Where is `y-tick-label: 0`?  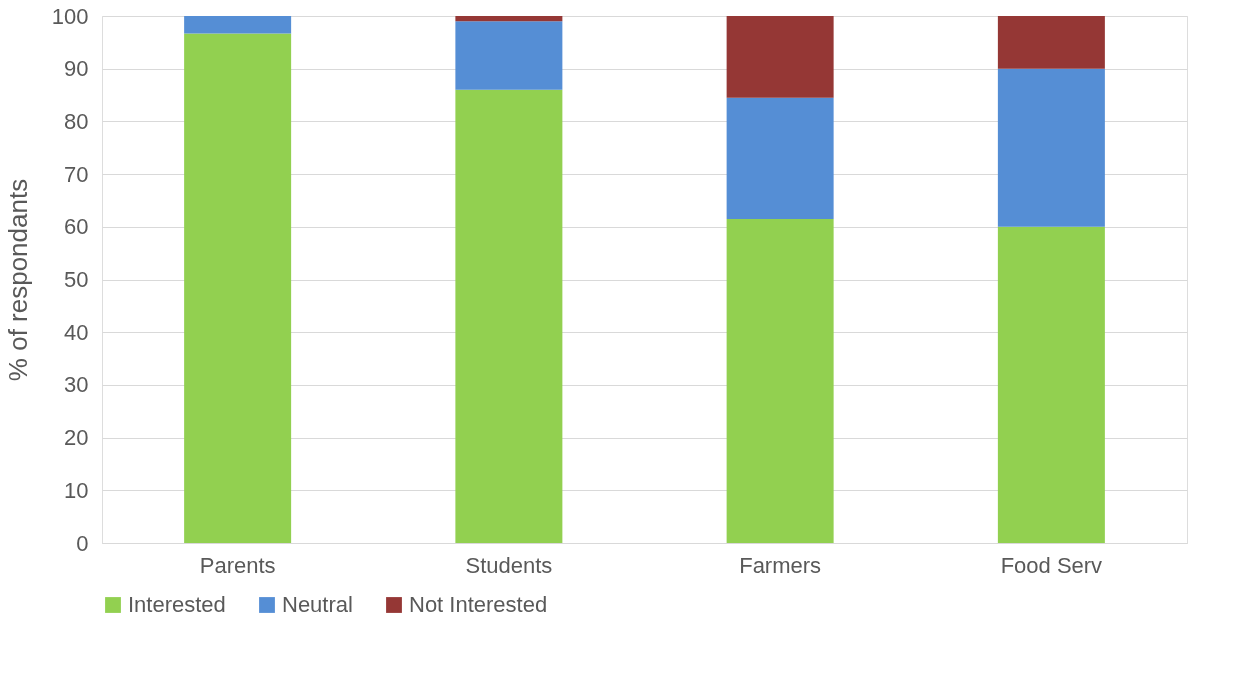
y-tick-label: 0 is located at coordinates (82, 543).